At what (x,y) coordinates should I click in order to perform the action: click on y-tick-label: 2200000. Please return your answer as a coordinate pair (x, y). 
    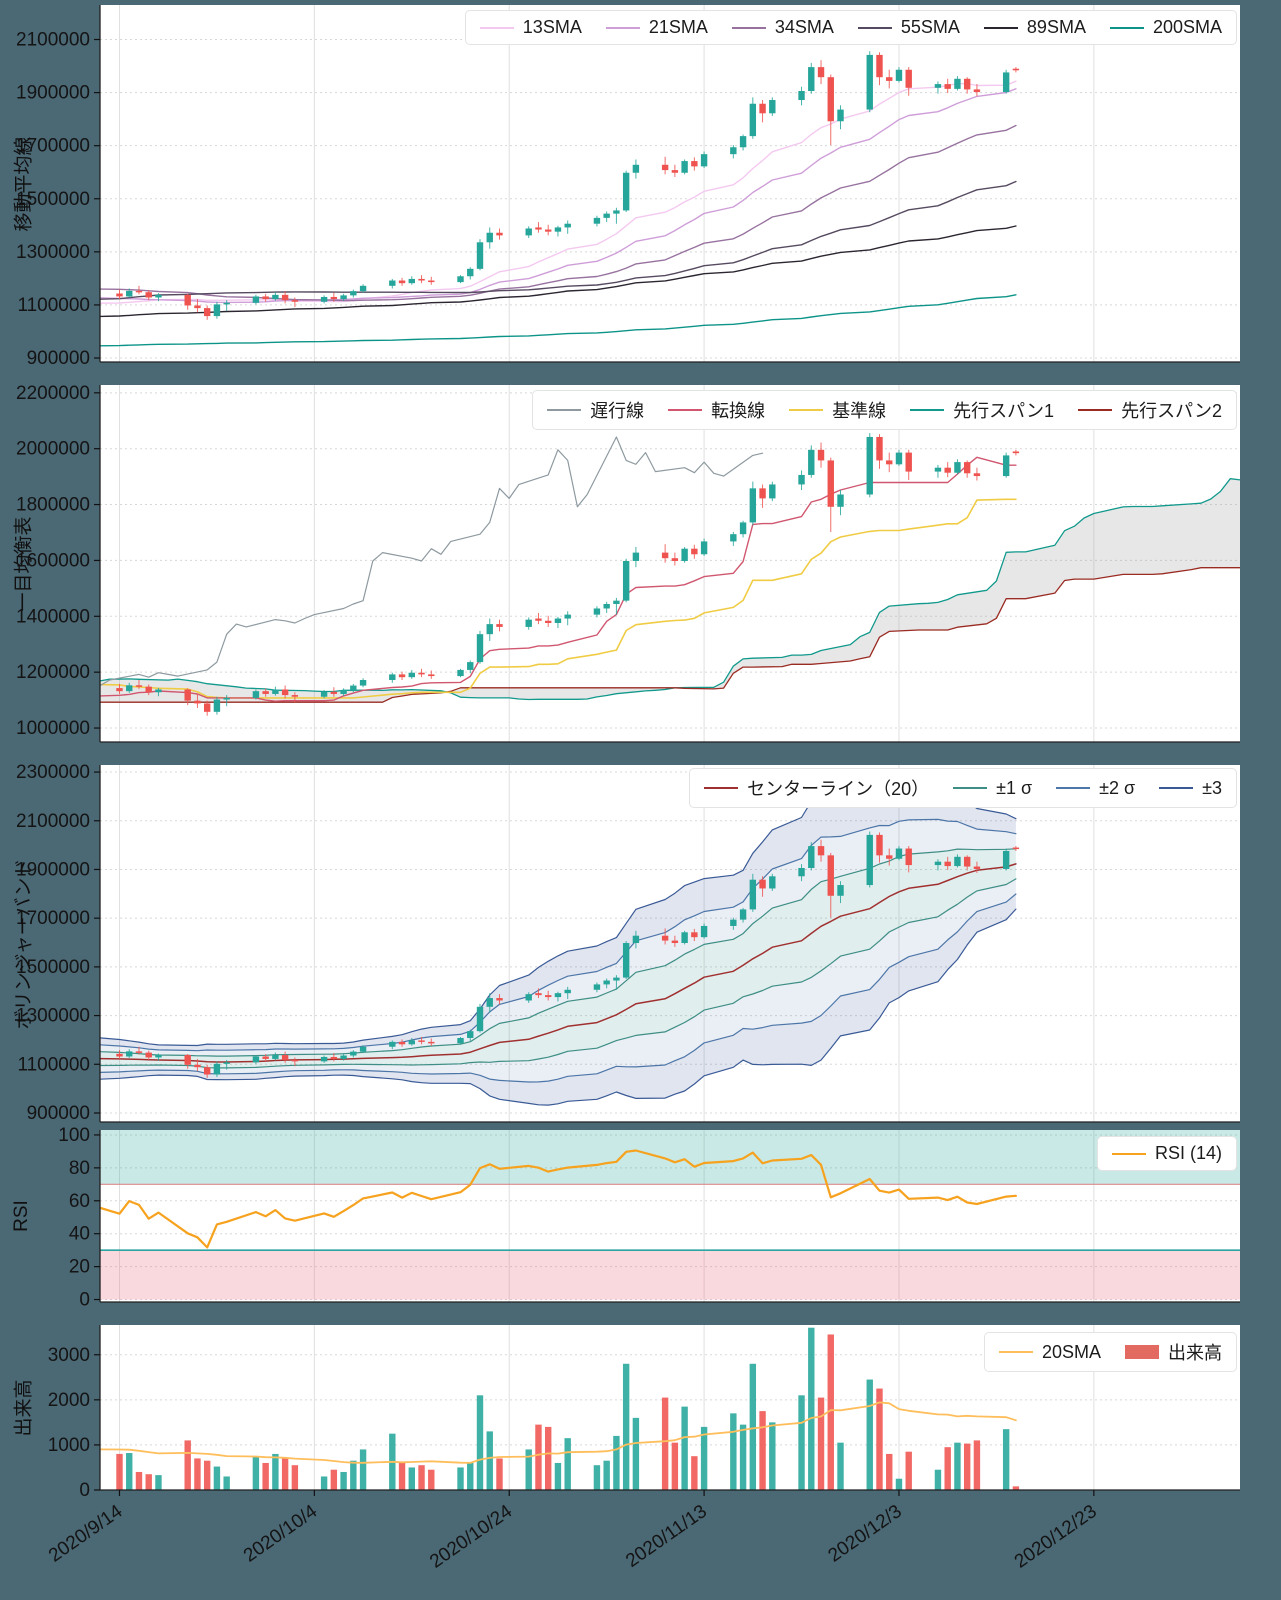
    Looking at the image, I should click on (53, 393).